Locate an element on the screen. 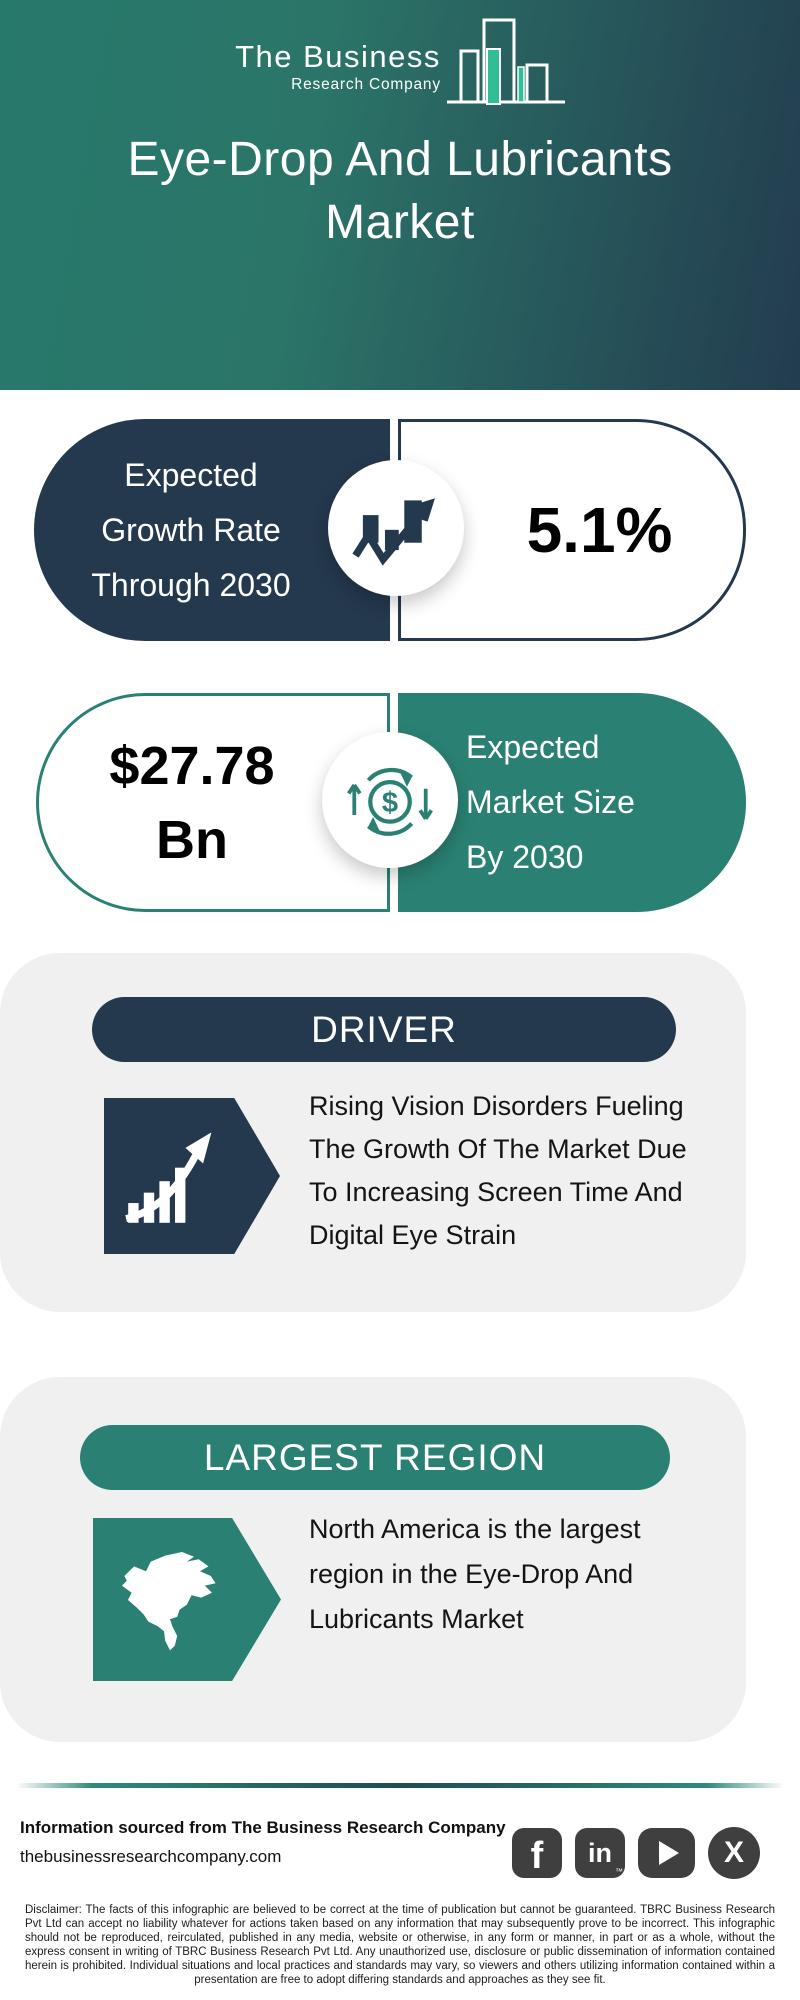 This screenshot has height=2000, width=800. dollar-exchange-icon: $ is located at coordinates (390, 801).